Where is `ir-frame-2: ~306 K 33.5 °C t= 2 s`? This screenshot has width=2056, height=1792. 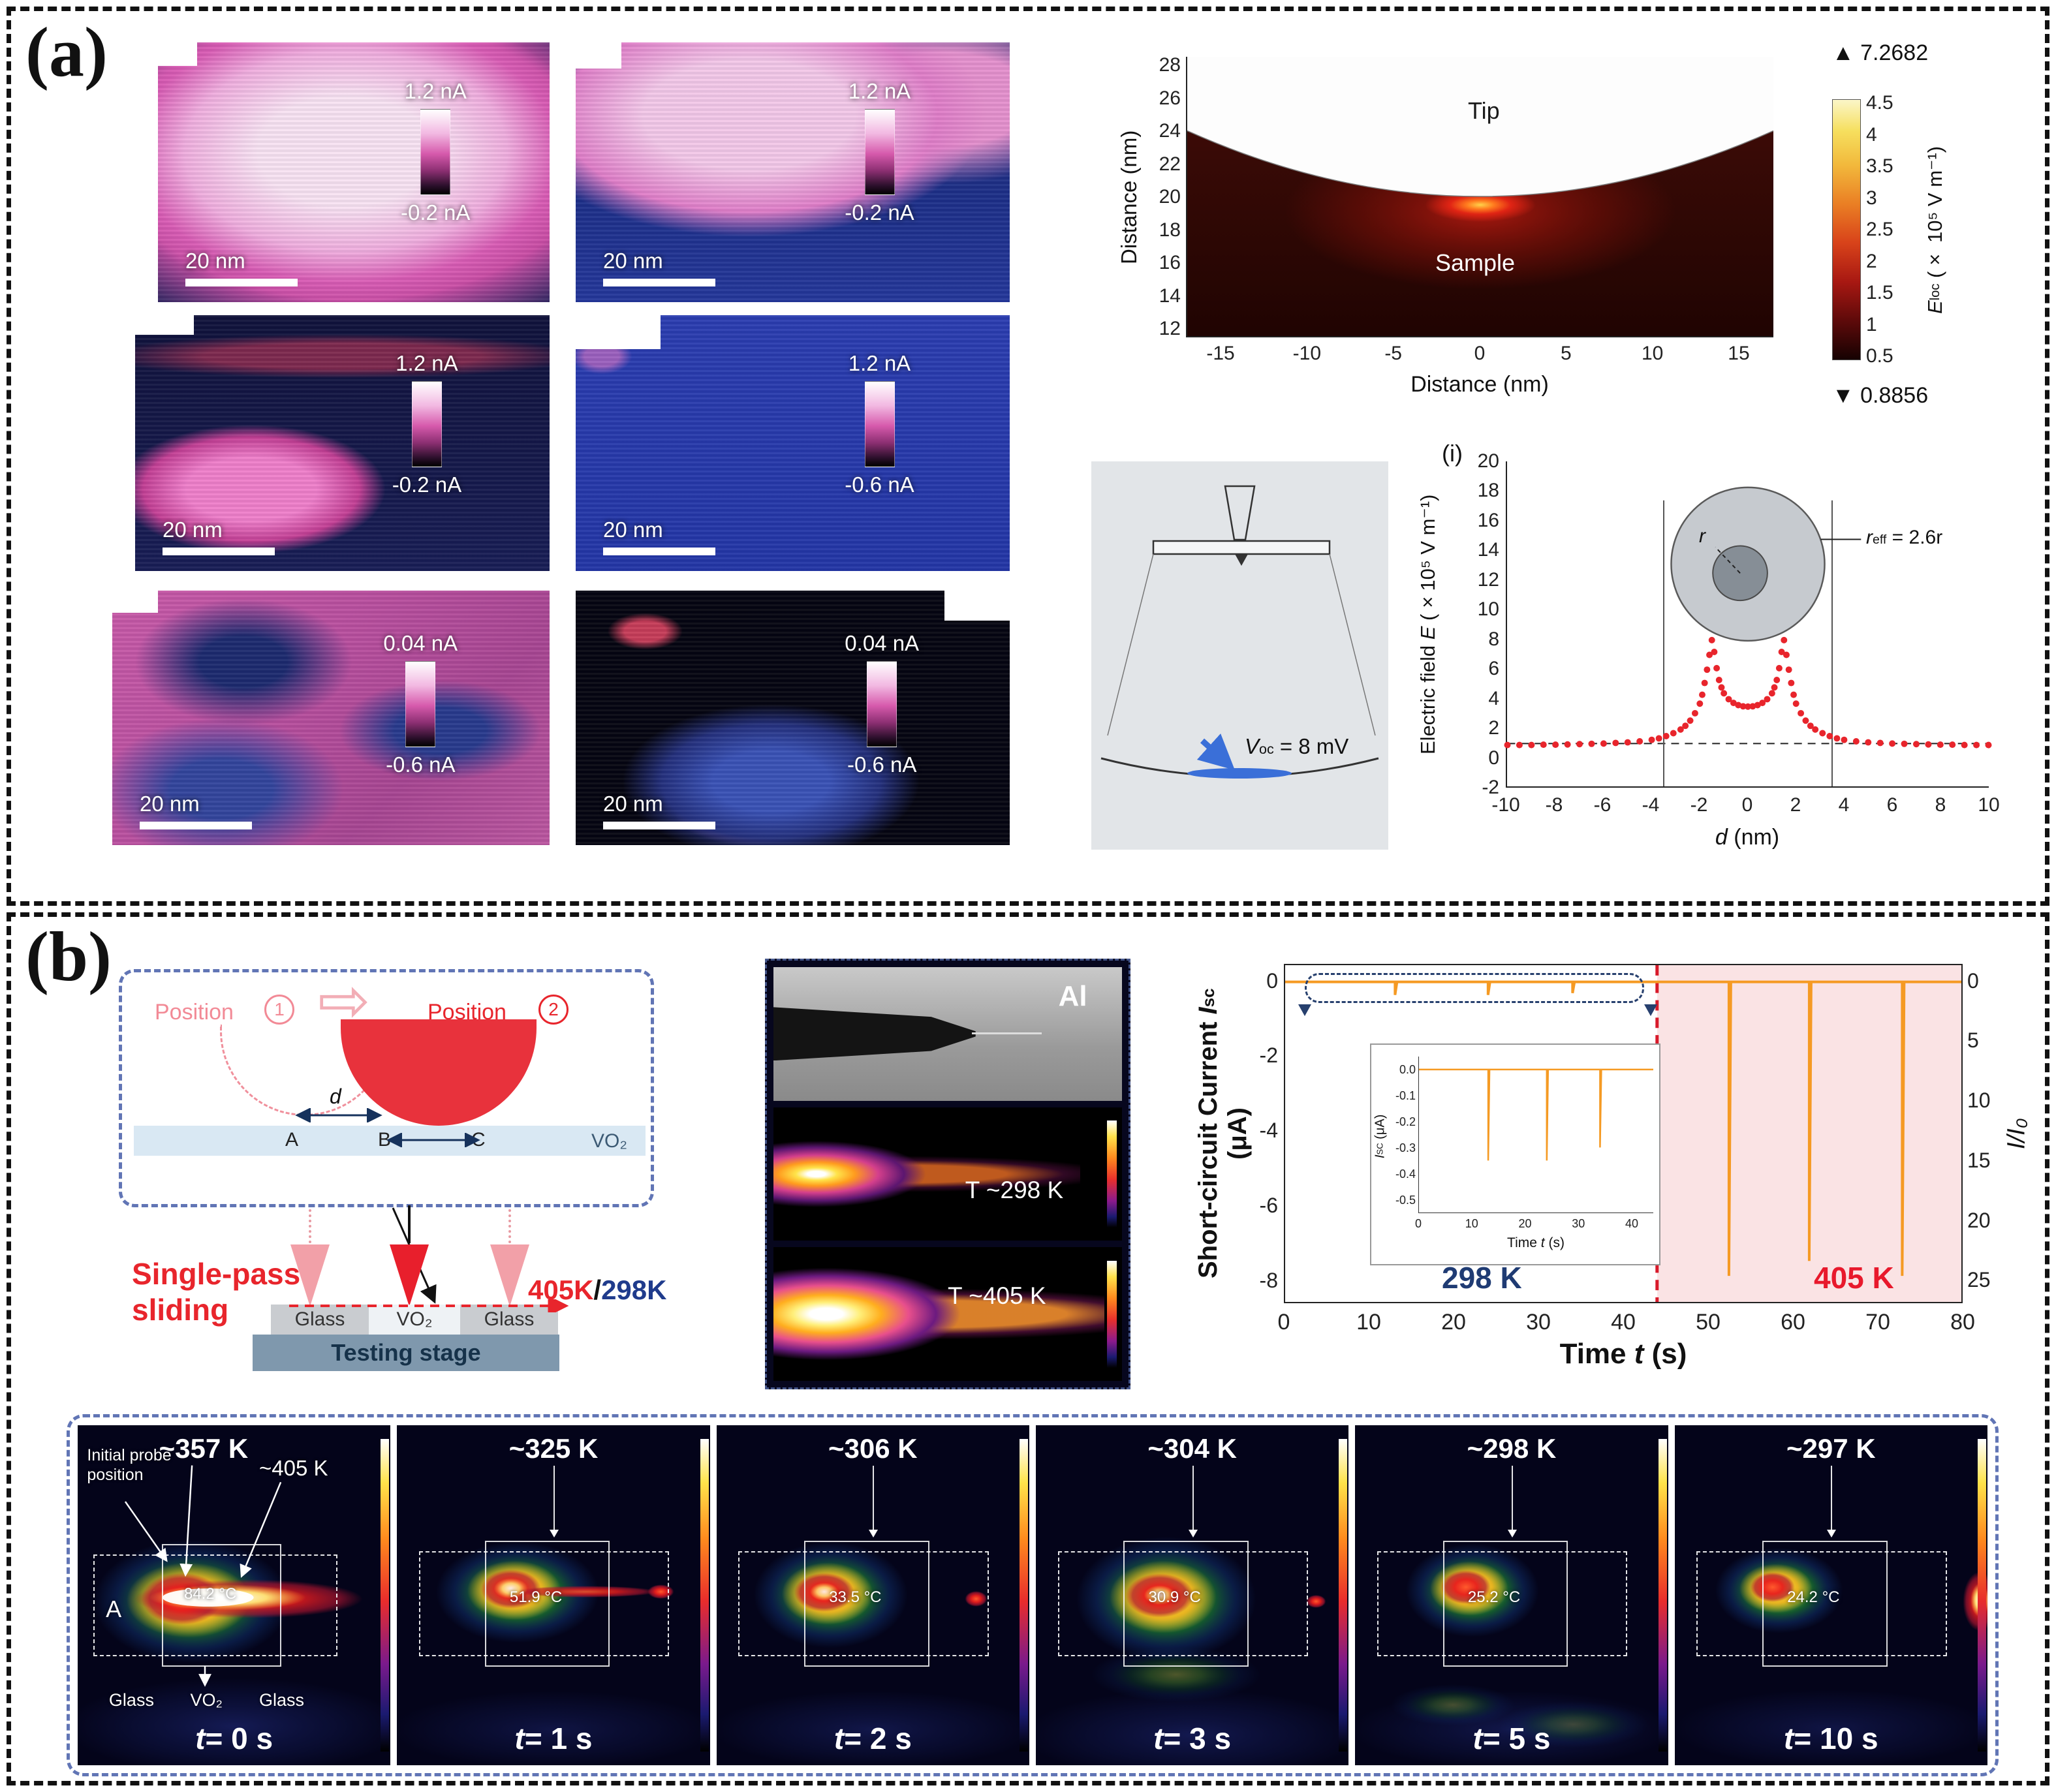
ir-frame-2: ~306 K 33.5 °C t= 2 s is located at coordinates (872, 1595).